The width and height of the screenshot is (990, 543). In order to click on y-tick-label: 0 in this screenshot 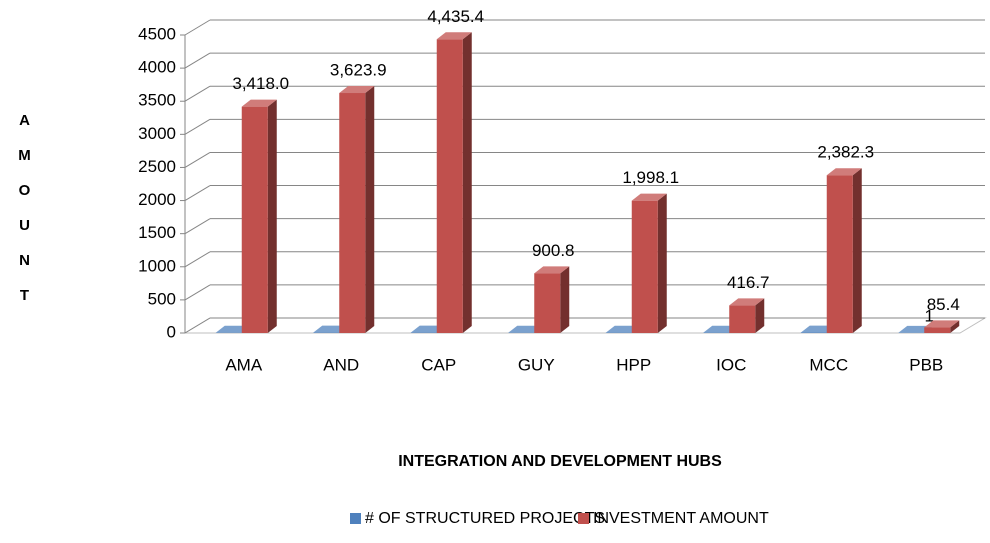, I will do `click(171, 331)`.